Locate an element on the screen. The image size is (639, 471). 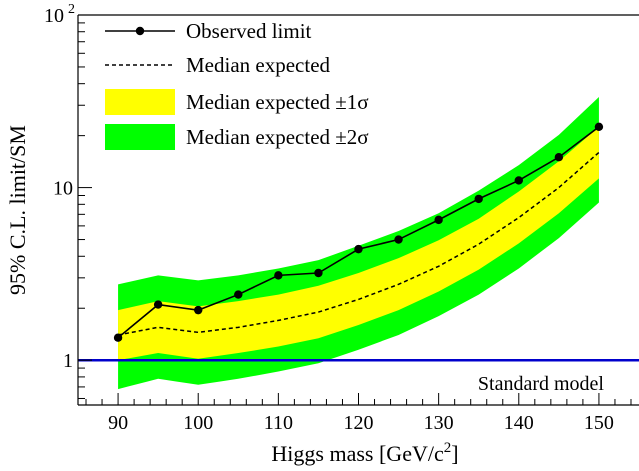
y-tick-label: 10 2 is located at coordinates (59, 14).